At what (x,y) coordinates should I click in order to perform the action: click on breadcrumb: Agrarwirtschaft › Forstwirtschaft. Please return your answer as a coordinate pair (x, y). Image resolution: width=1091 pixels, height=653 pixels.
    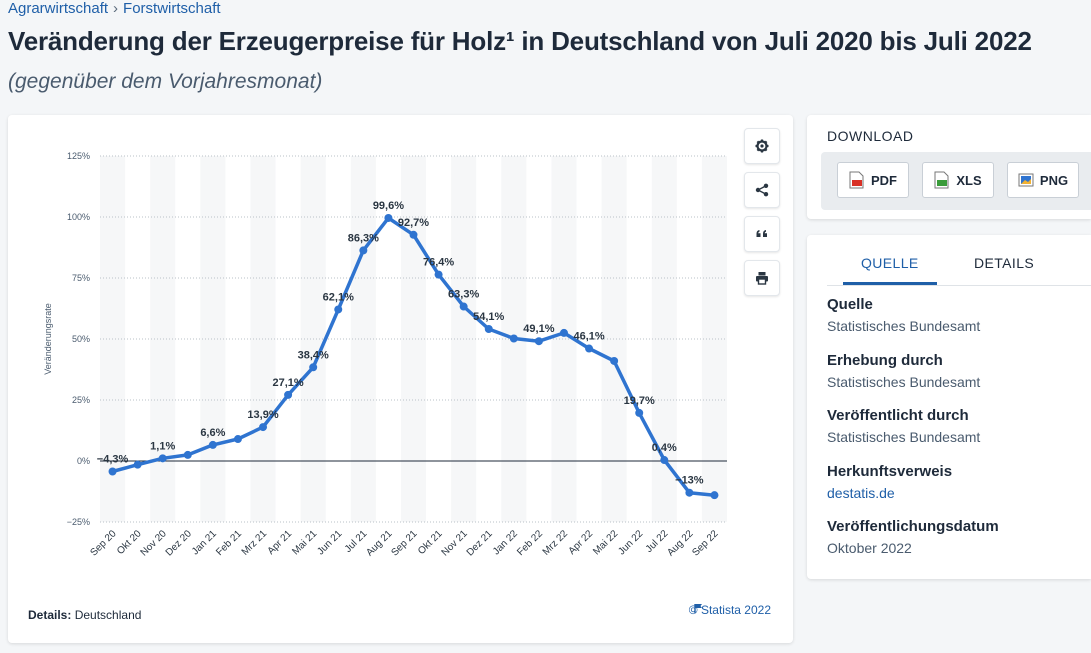
    Looking at the image, I should click on (114, 8).